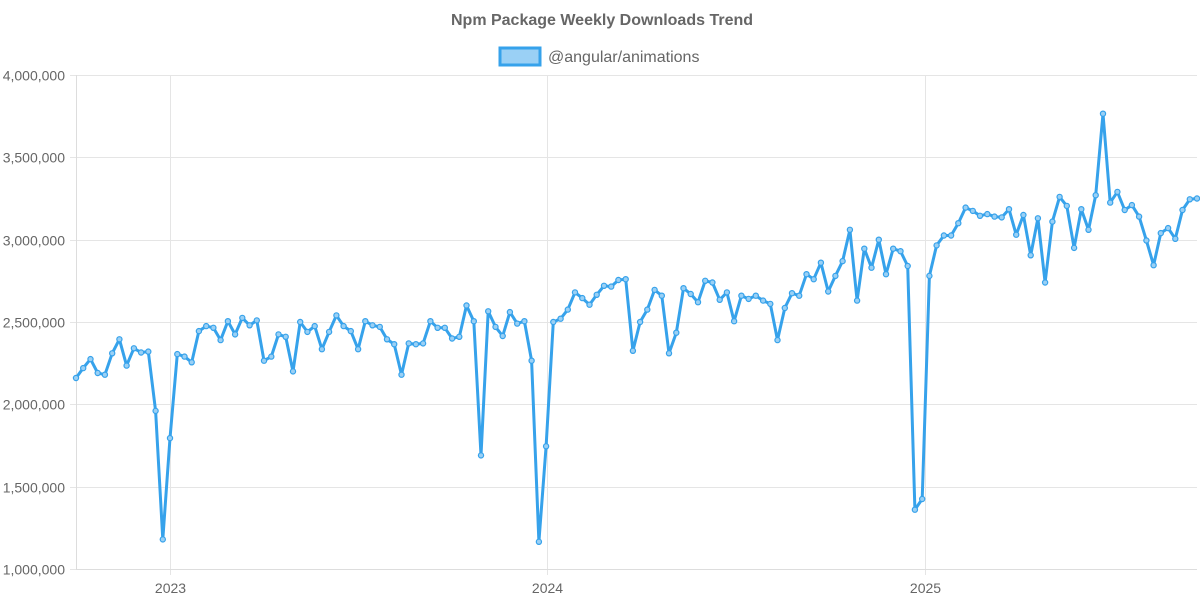  What do you see at coordinates (520, 56) in the screenshot?
I see `legend-swatch` at bounding box center [520, 56].